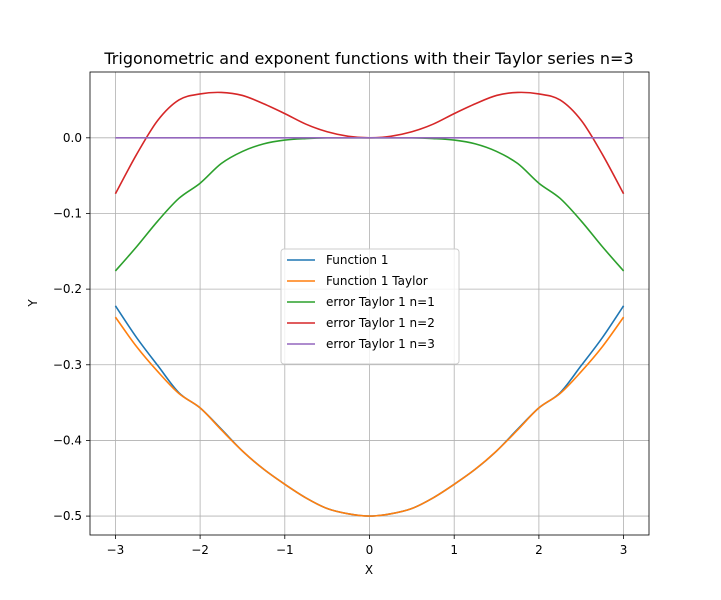 This screenshot has width=721, height=600. Describe the element at coordinates (67, 440) in the screenshot. I see `y-tick-label: −0.4` at that location.